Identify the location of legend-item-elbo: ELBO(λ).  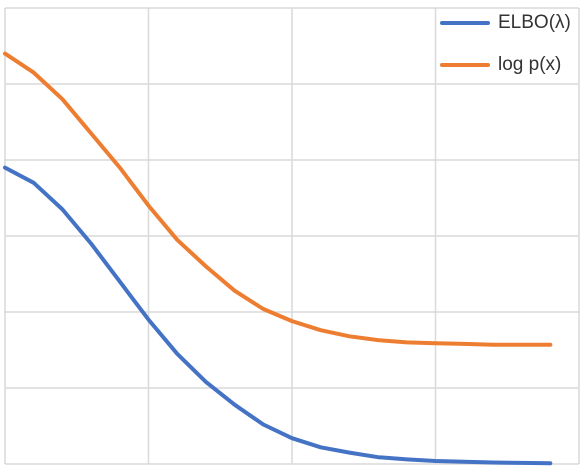
(510, 23).